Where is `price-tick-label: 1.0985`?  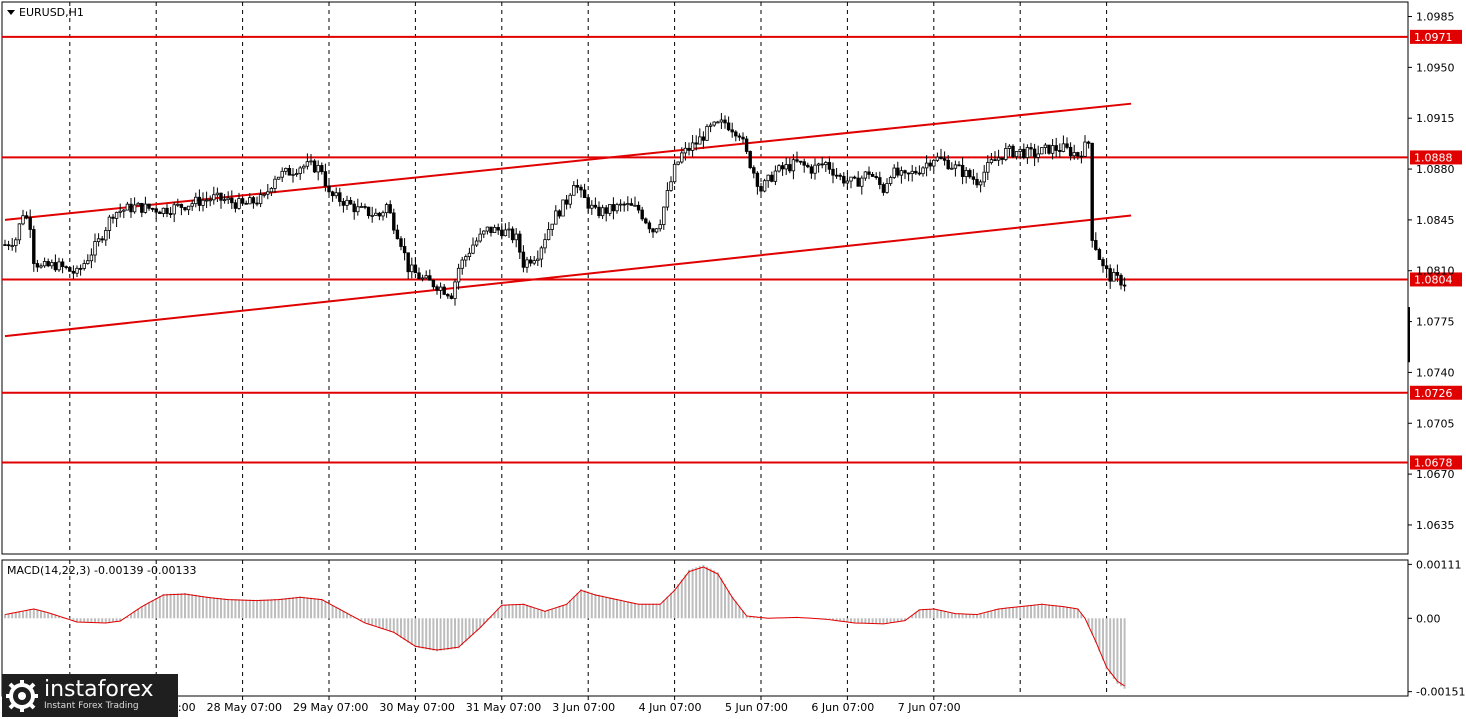
price-tick-label: 1.0985 is located at coordinates (1435, 17).